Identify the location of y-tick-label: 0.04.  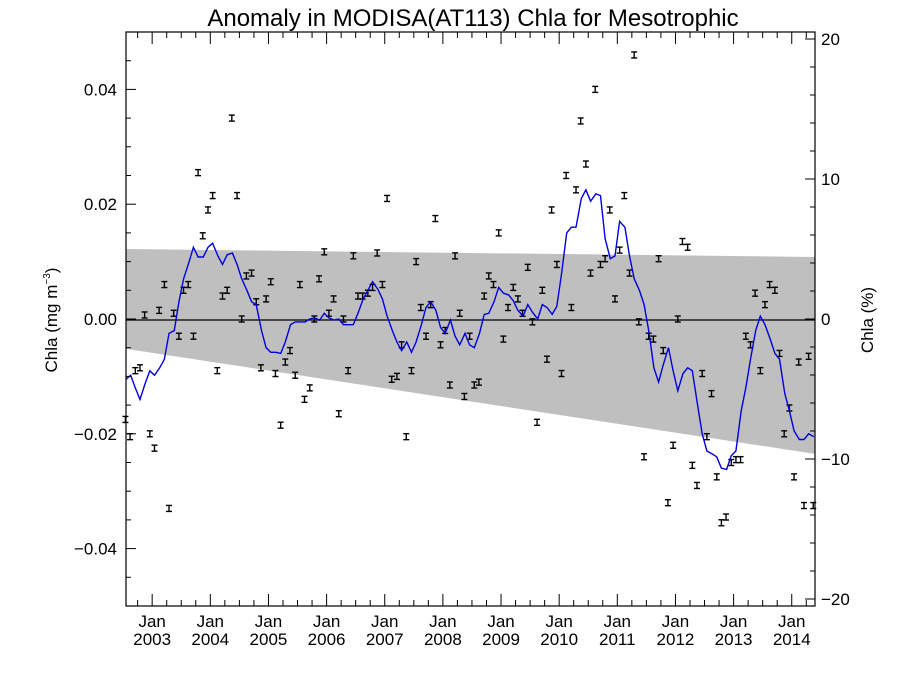
(100, 89).